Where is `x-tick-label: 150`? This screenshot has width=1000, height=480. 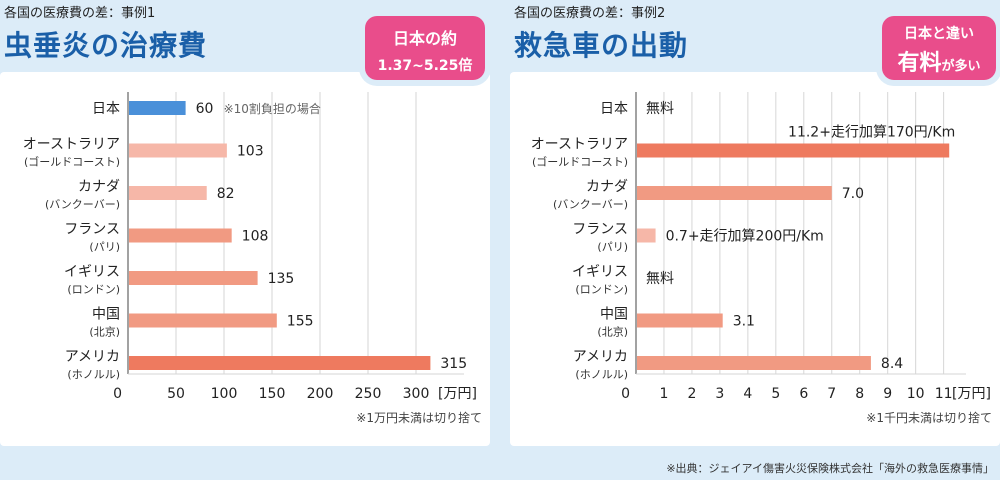
x-tick-label: 150 is located at coordinates (272, 394).